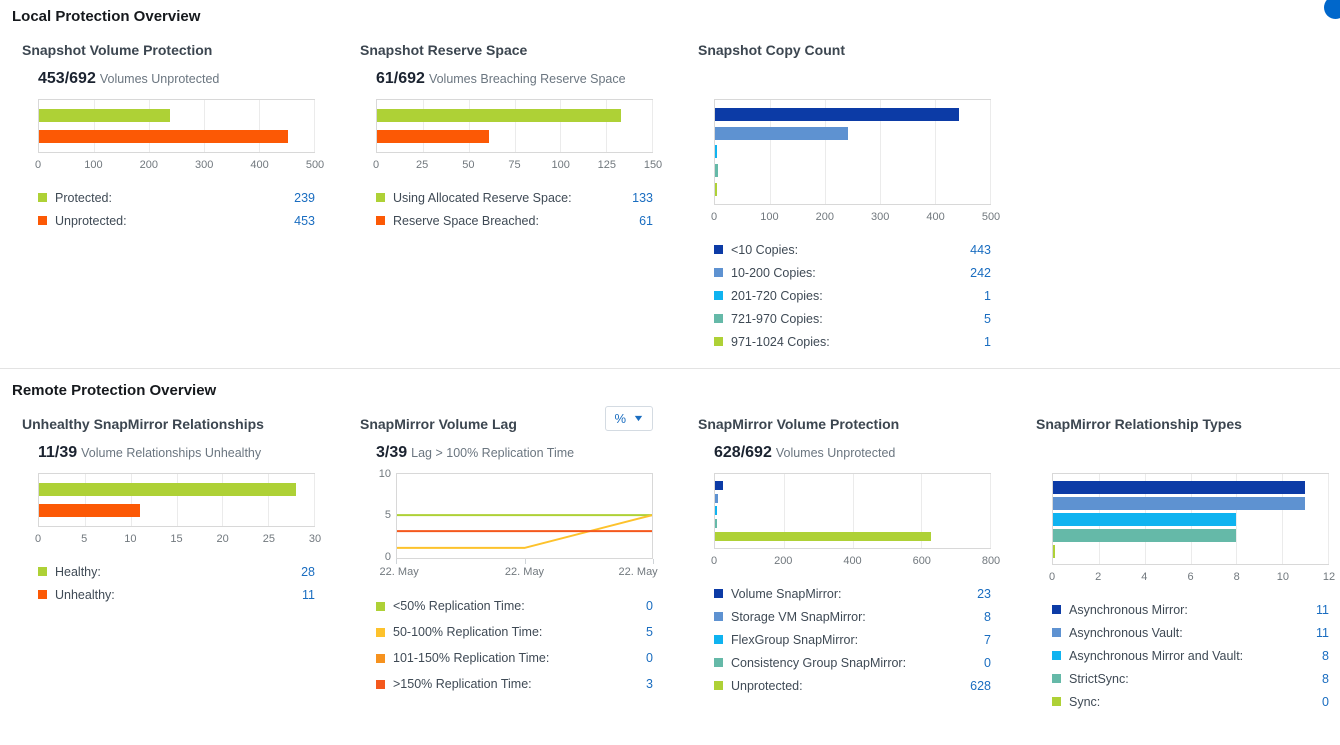 This screenshot has width=1340, height=745. What do you see at coordinates (649, 684) in the screenshot?
I see `legend-value-link: 3` at bounding box center [649, 684].